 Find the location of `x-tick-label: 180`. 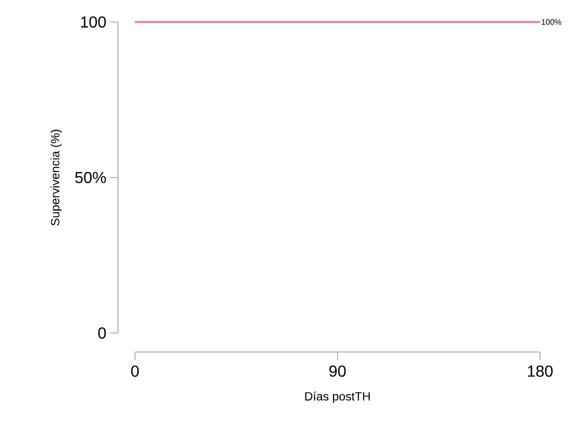

x-tick-label: 180 is located at coordinates (540, 371).